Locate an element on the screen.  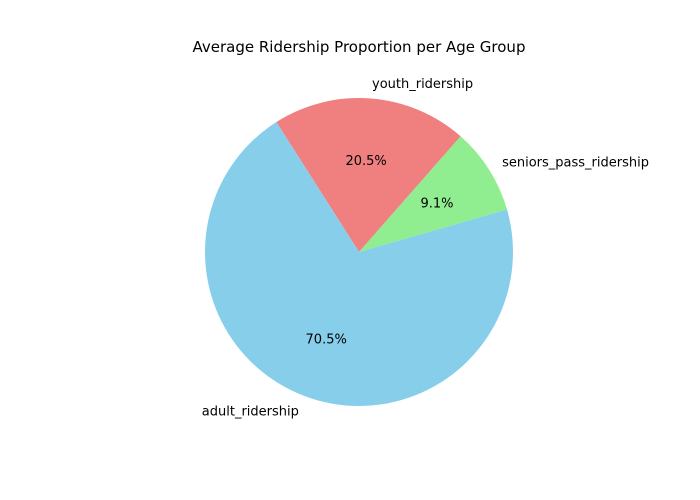
percent-label-seniors-pass-ridership: 9.1% is located at coordinates (436, 204).